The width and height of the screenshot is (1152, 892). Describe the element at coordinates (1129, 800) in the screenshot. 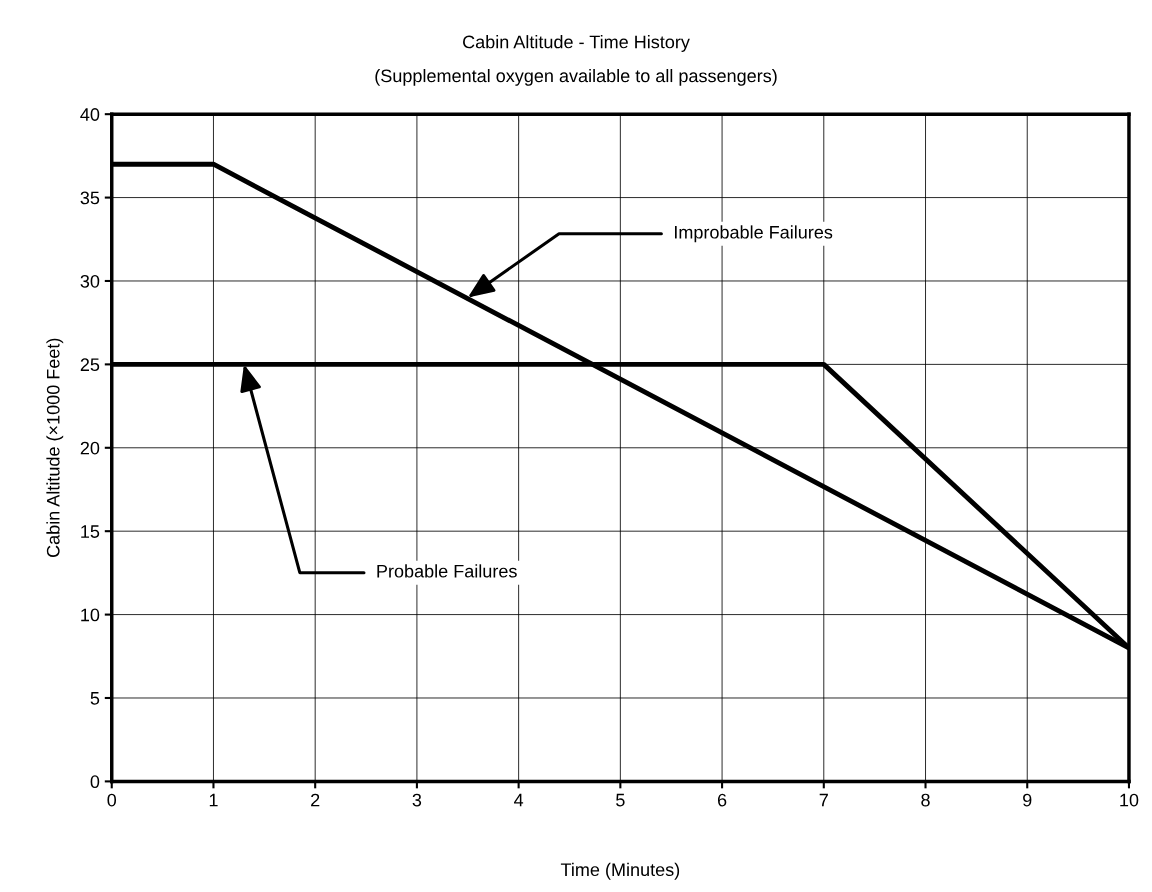

I see `x-tick-label: 10` at that location.